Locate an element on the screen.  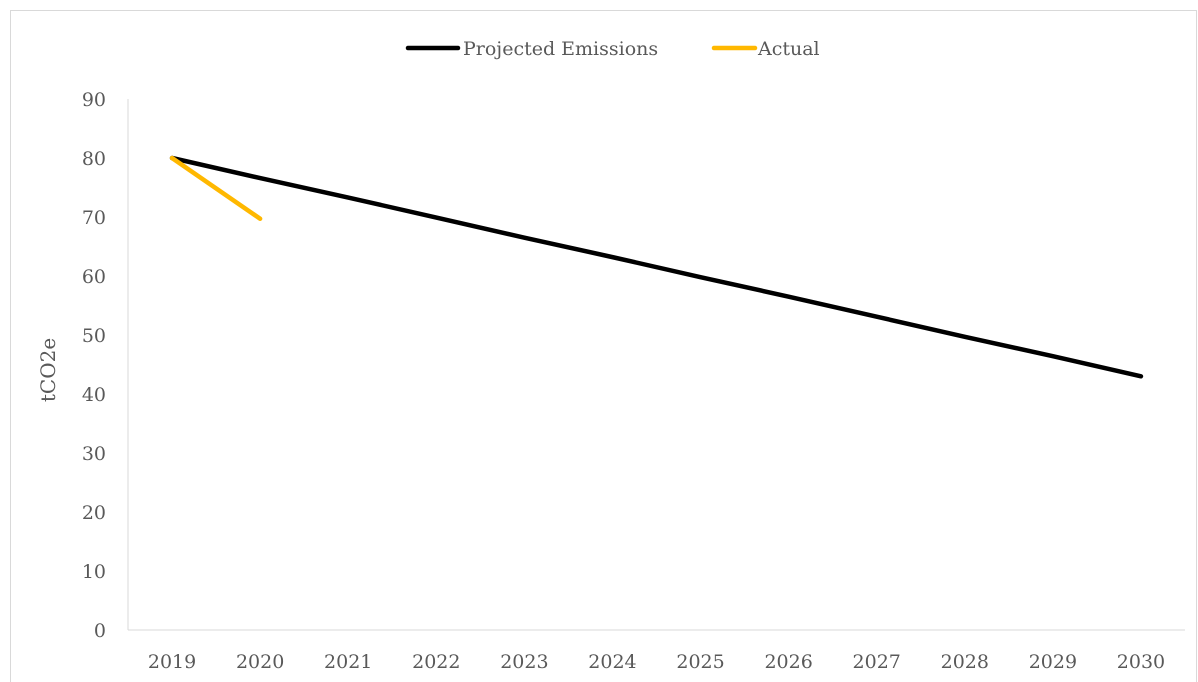
x-tick-label: 2021 is located at coordinates (348, 662).